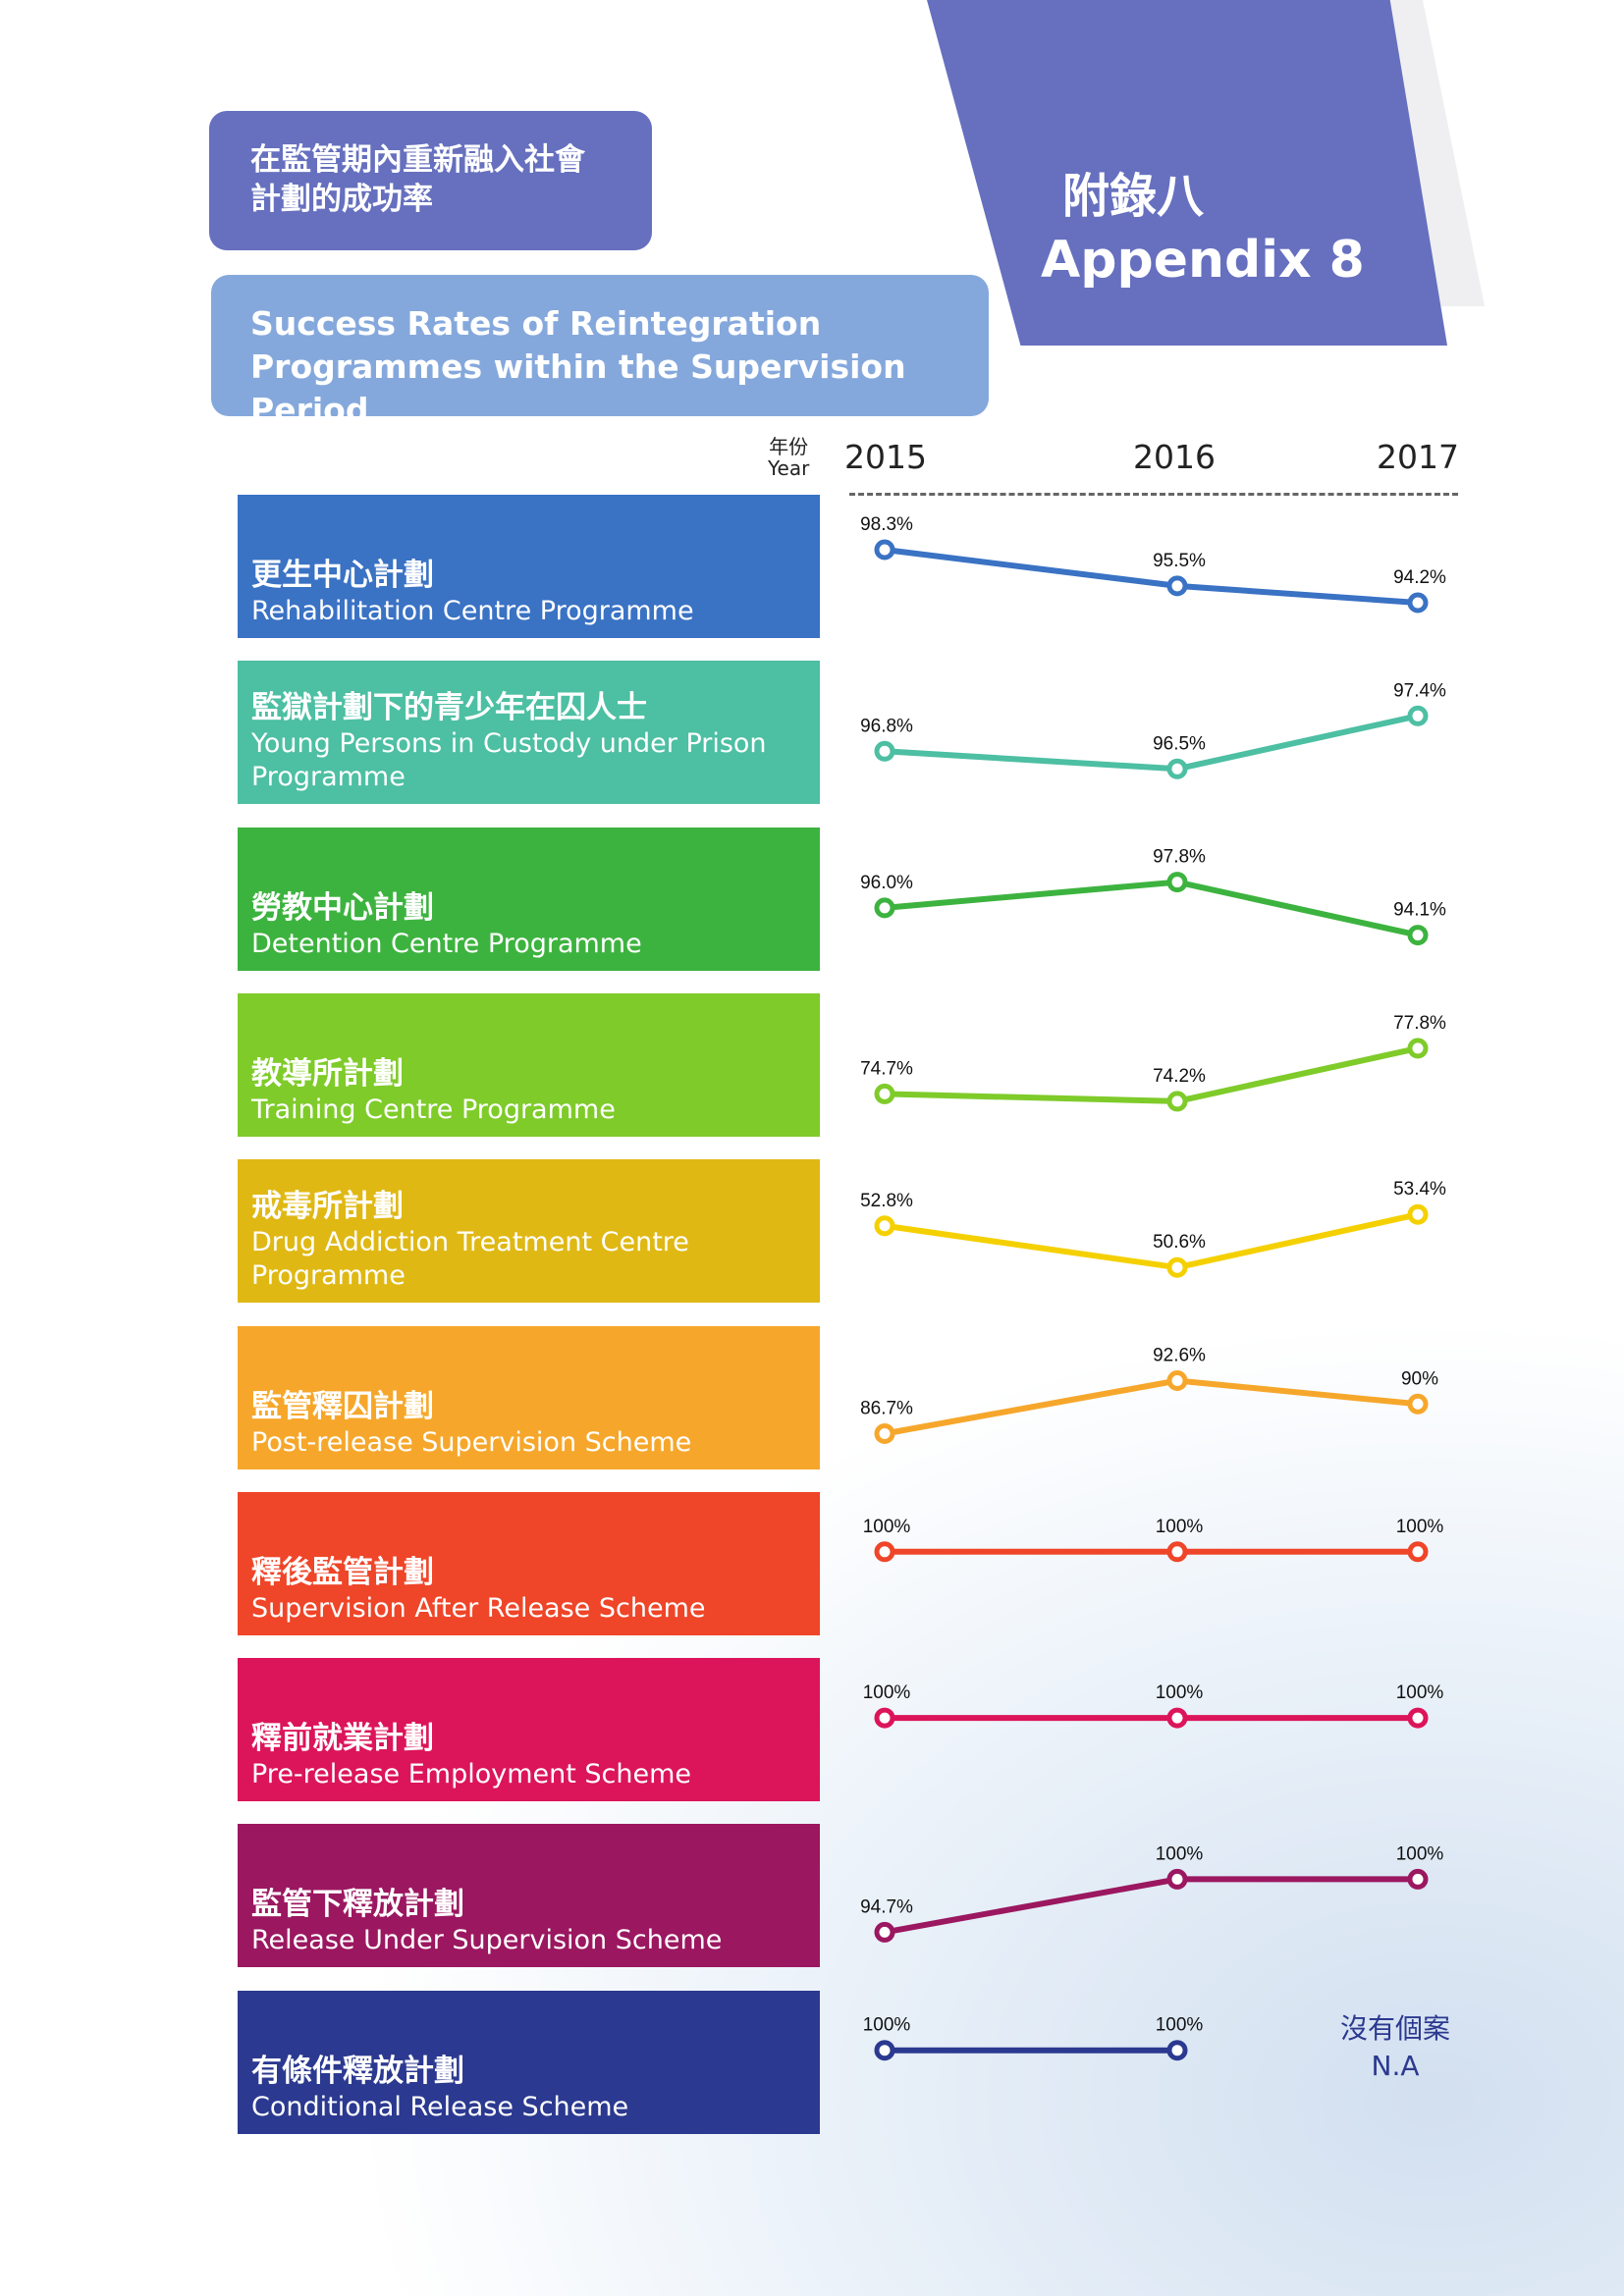  I want to click on x-tick-2017: 2017, so click(1418, 457).